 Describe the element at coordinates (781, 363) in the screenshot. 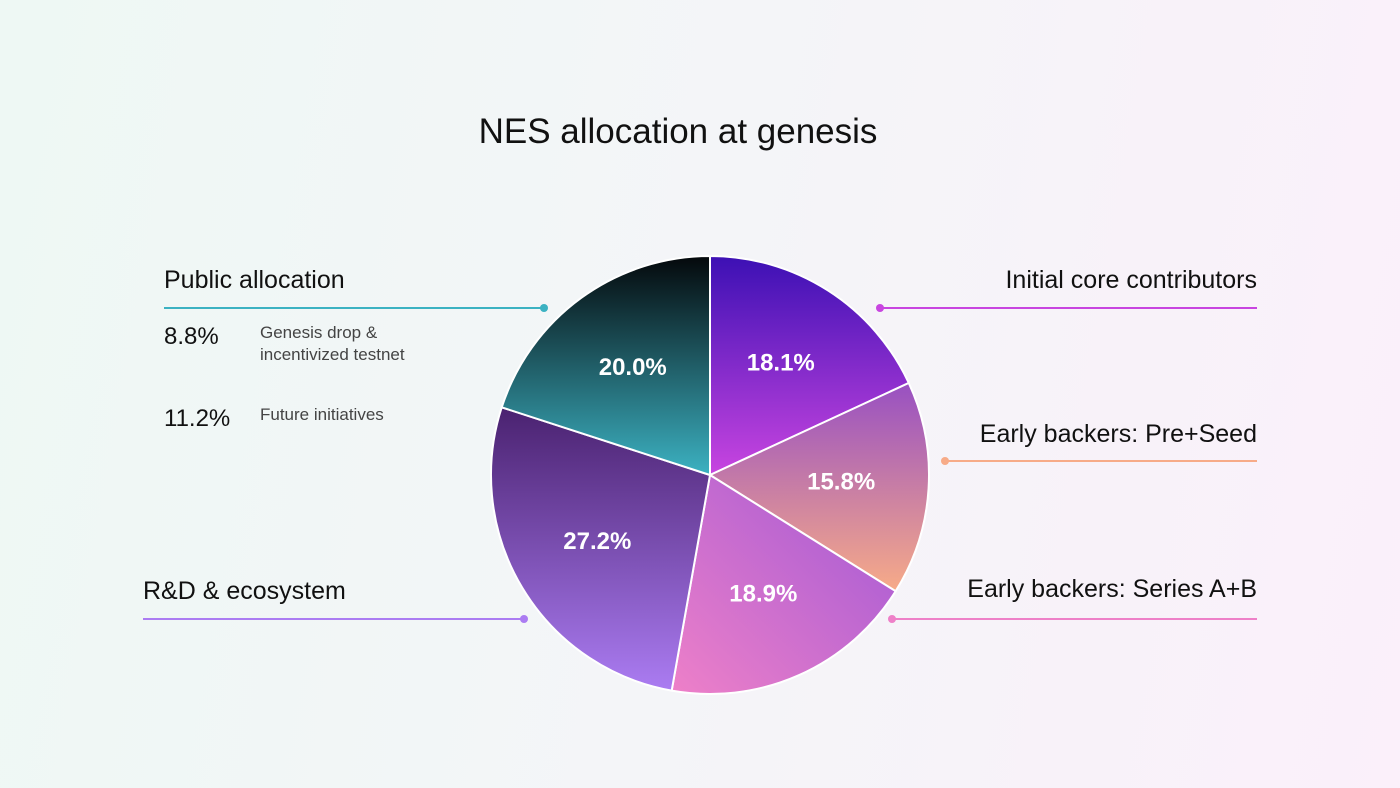

I see `slice-label: 18.1%` at that location.